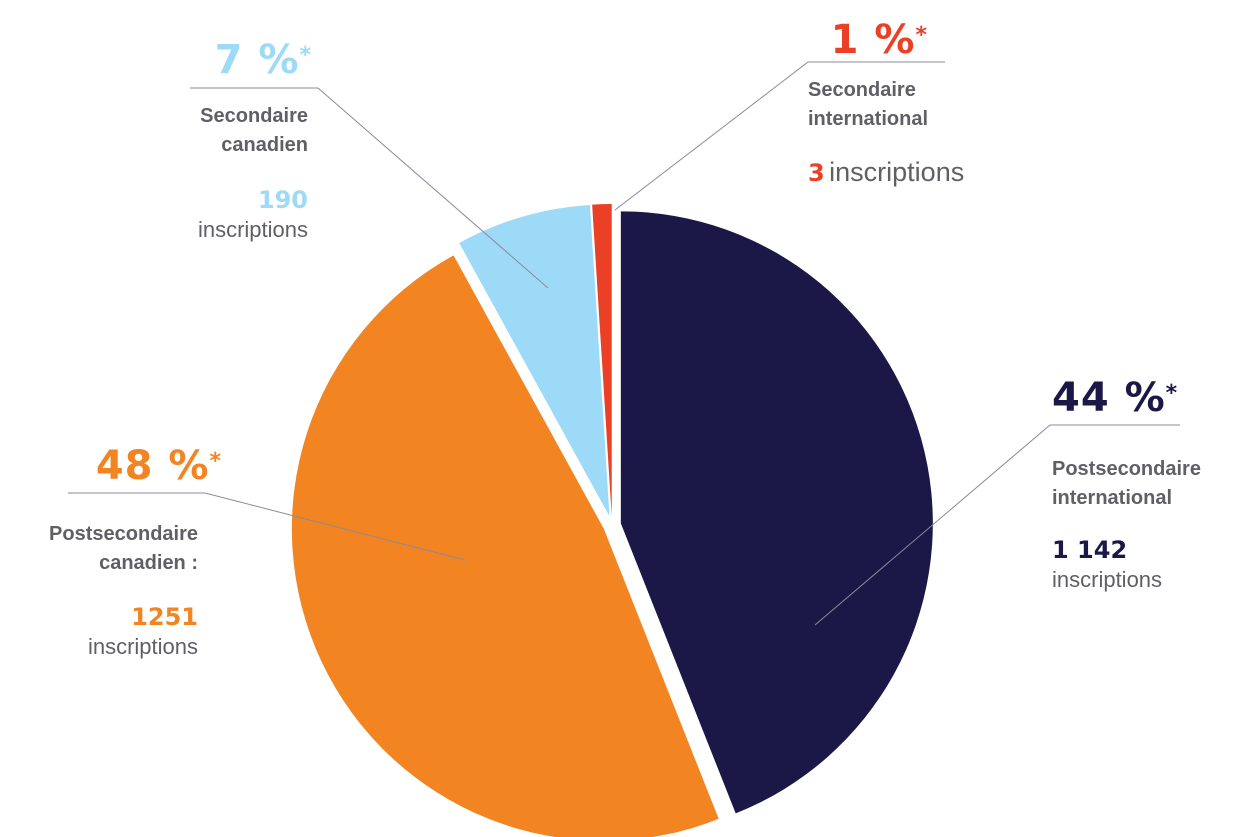 Image resolution: width=1243 pixels, height=837 pixels. What do you see at coordinates (254, 130) in the screenshot?
I see `category-label: Secondaire canadien` at bounding box center [254, 130].